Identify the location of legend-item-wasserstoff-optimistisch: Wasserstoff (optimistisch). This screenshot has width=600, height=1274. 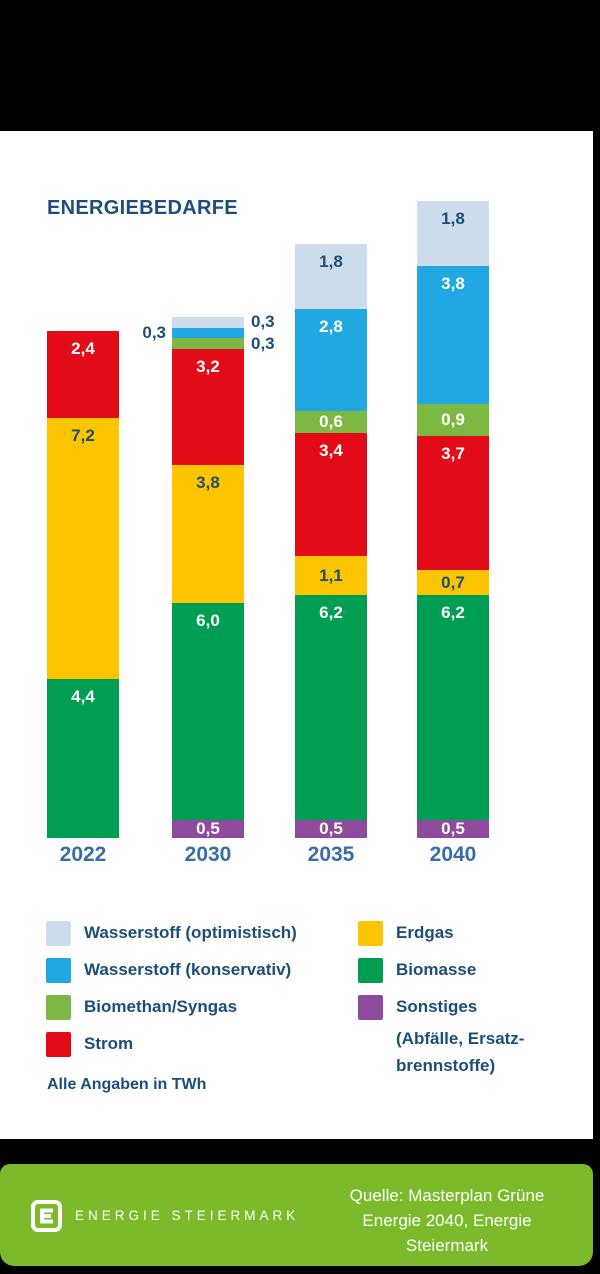
(171, 933).